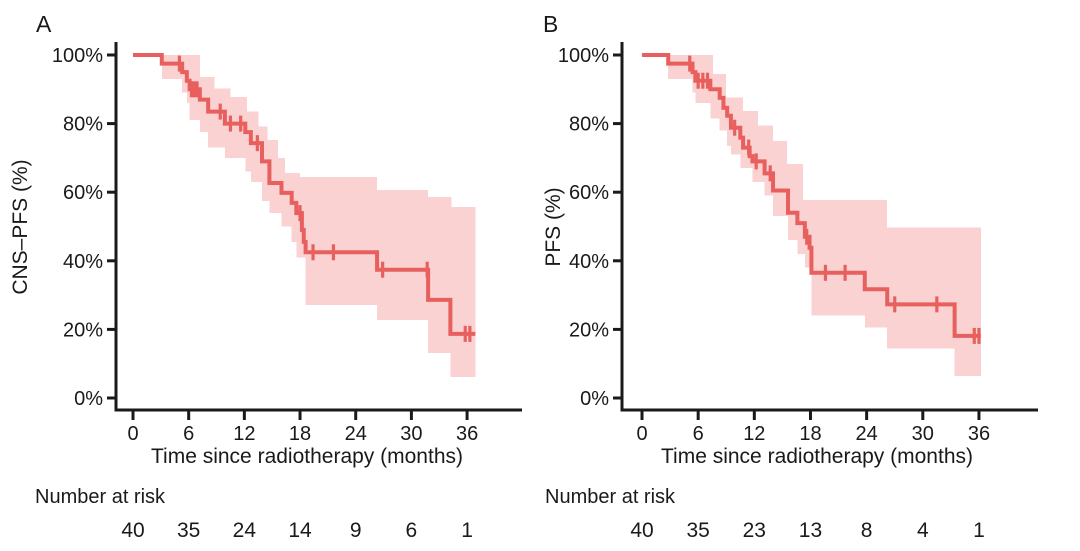 The width and height of the screenshot is (1080, 551). Describe the element at coordinates (245, 530) in the screenshot. I see `risk-count: 24` at that location.